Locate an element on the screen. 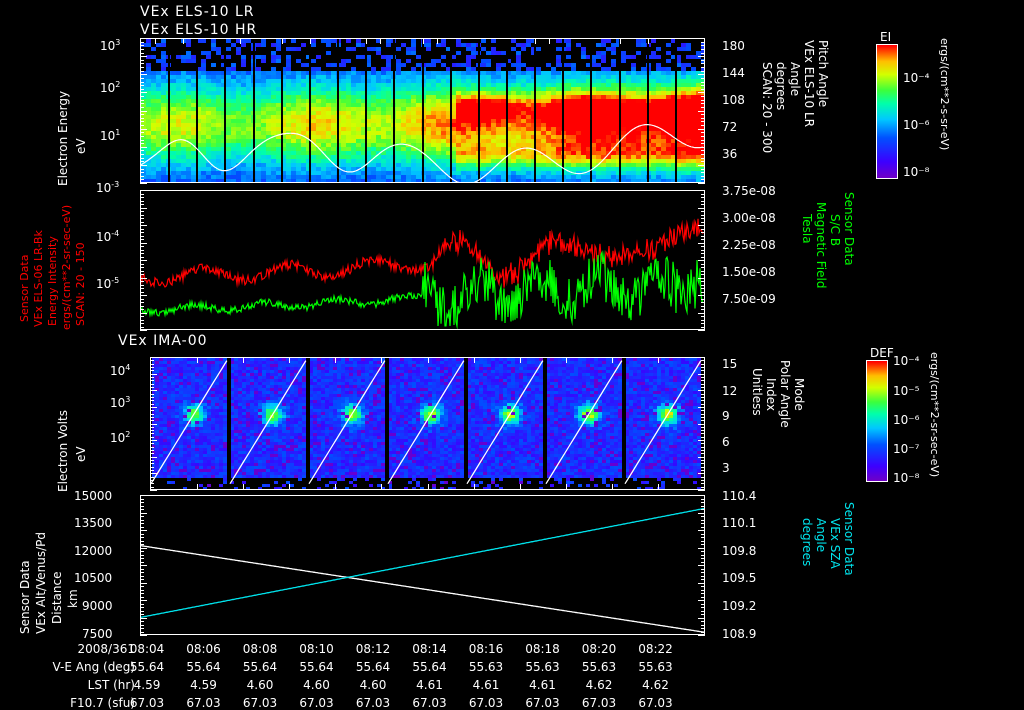 The width and height of the screenshot is (1024, 710). panel1-rtick-108: 108 is located at coordinates (733, 100).